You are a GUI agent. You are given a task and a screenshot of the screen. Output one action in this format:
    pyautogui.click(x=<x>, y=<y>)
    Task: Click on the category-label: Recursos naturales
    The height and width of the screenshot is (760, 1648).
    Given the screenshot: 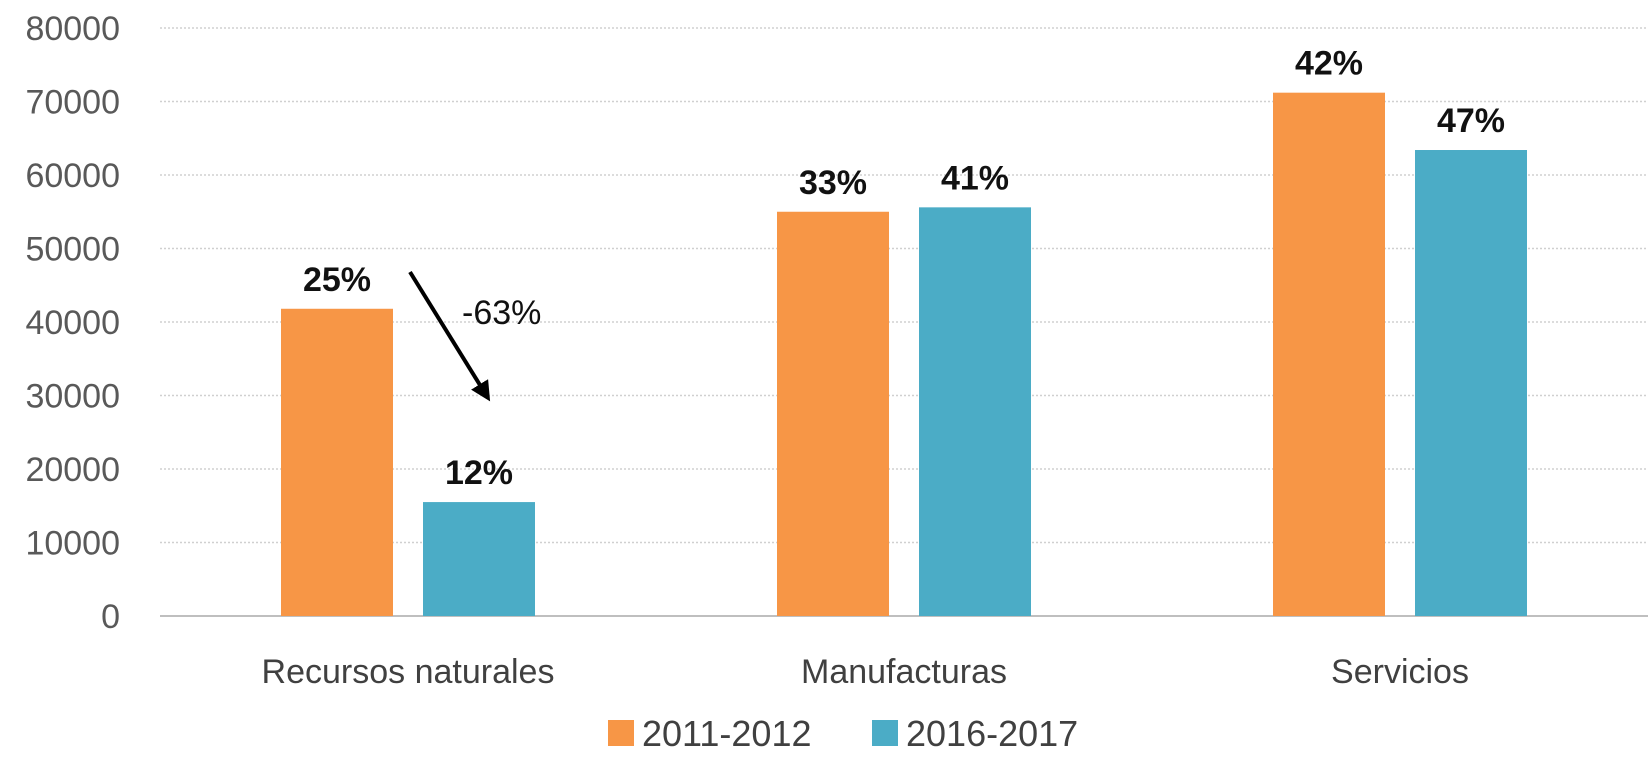 What is the action you would take?
    pyautogui.click(x=408, y=672)
    